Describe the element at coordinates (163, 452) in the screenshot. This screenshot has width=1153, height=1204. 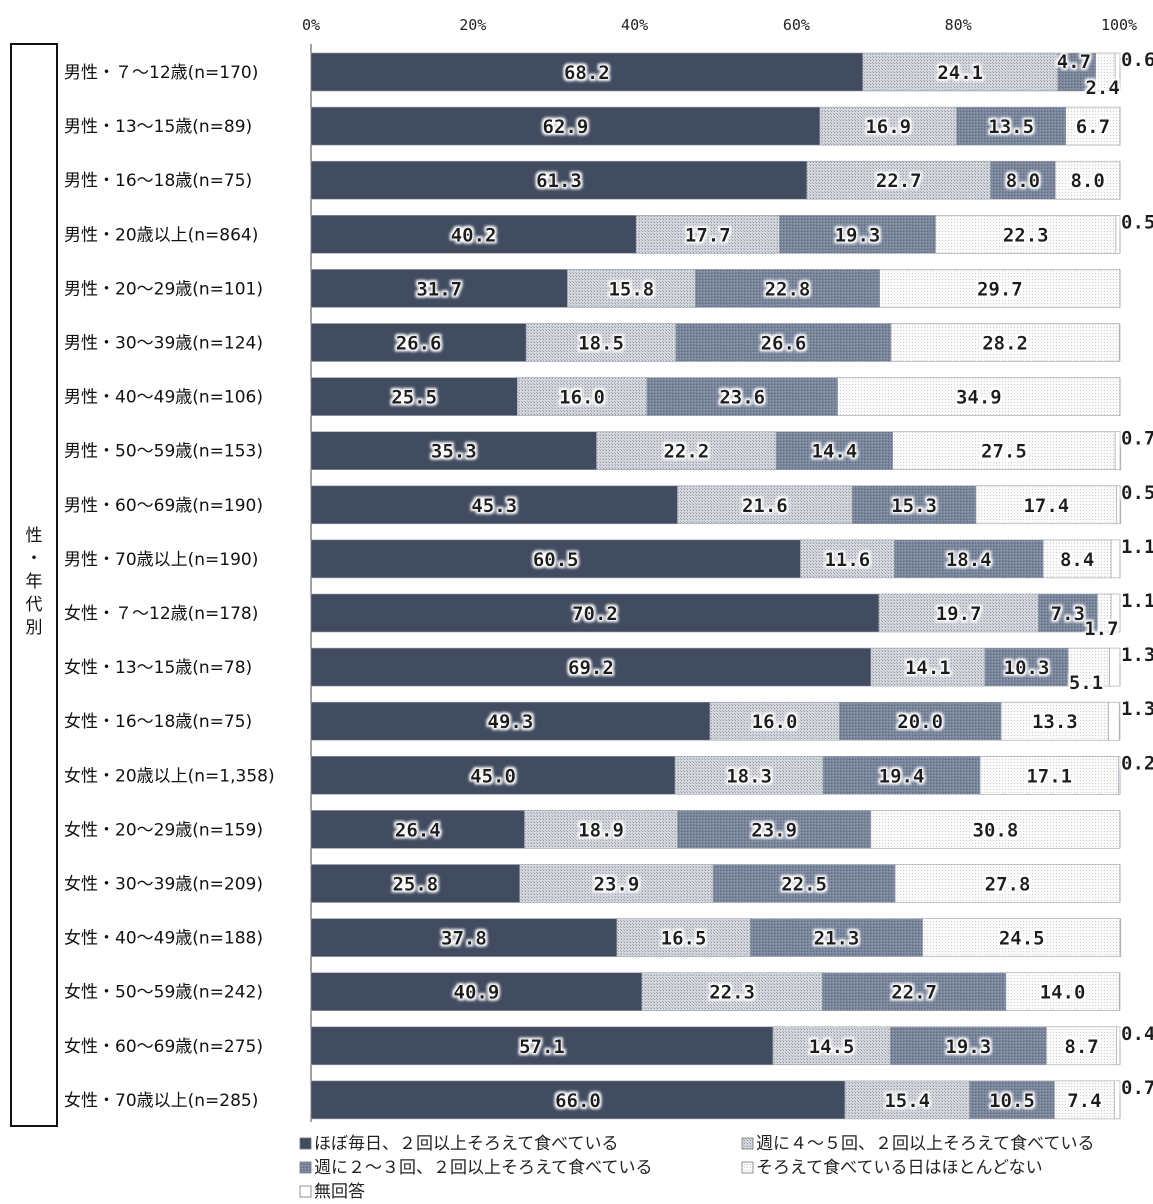
I see `category-label: 男性・50～59歳(n=153)` at that location.